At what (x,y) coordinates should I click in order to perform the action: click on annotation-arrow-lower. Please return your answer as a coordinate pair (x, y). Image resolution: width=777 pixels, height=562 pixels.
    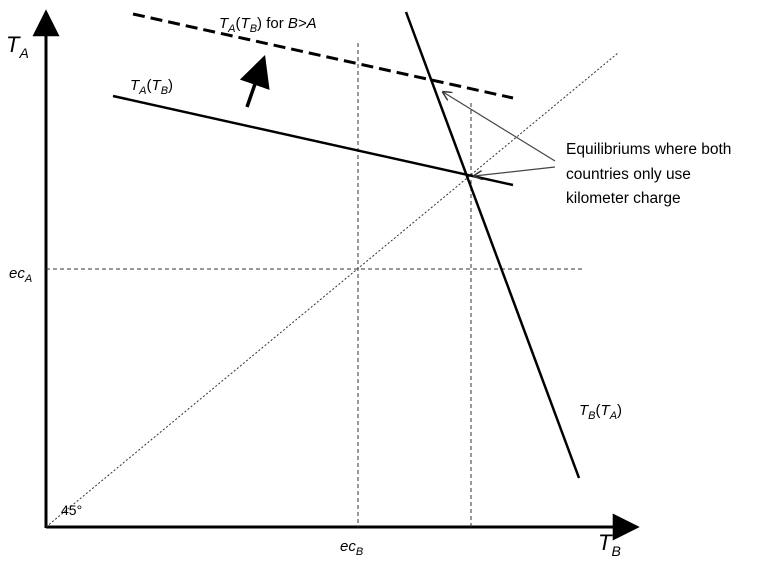
    Looking at the image, I should click on (515, 171).